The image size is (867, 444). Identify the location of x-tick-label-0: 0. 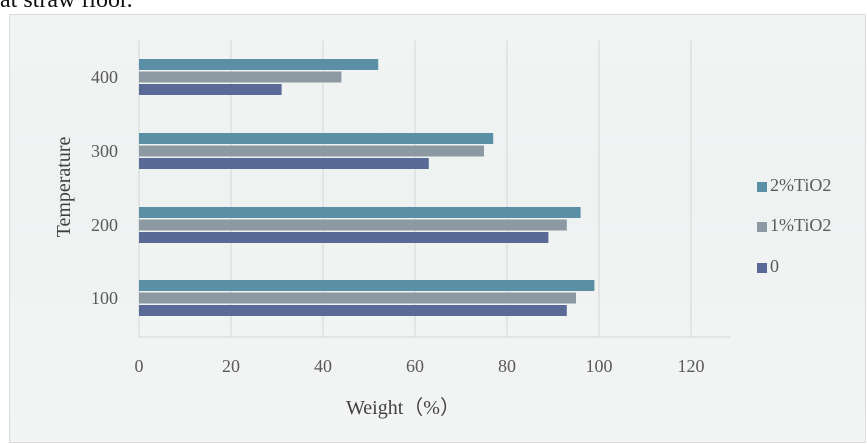
(139, 366).